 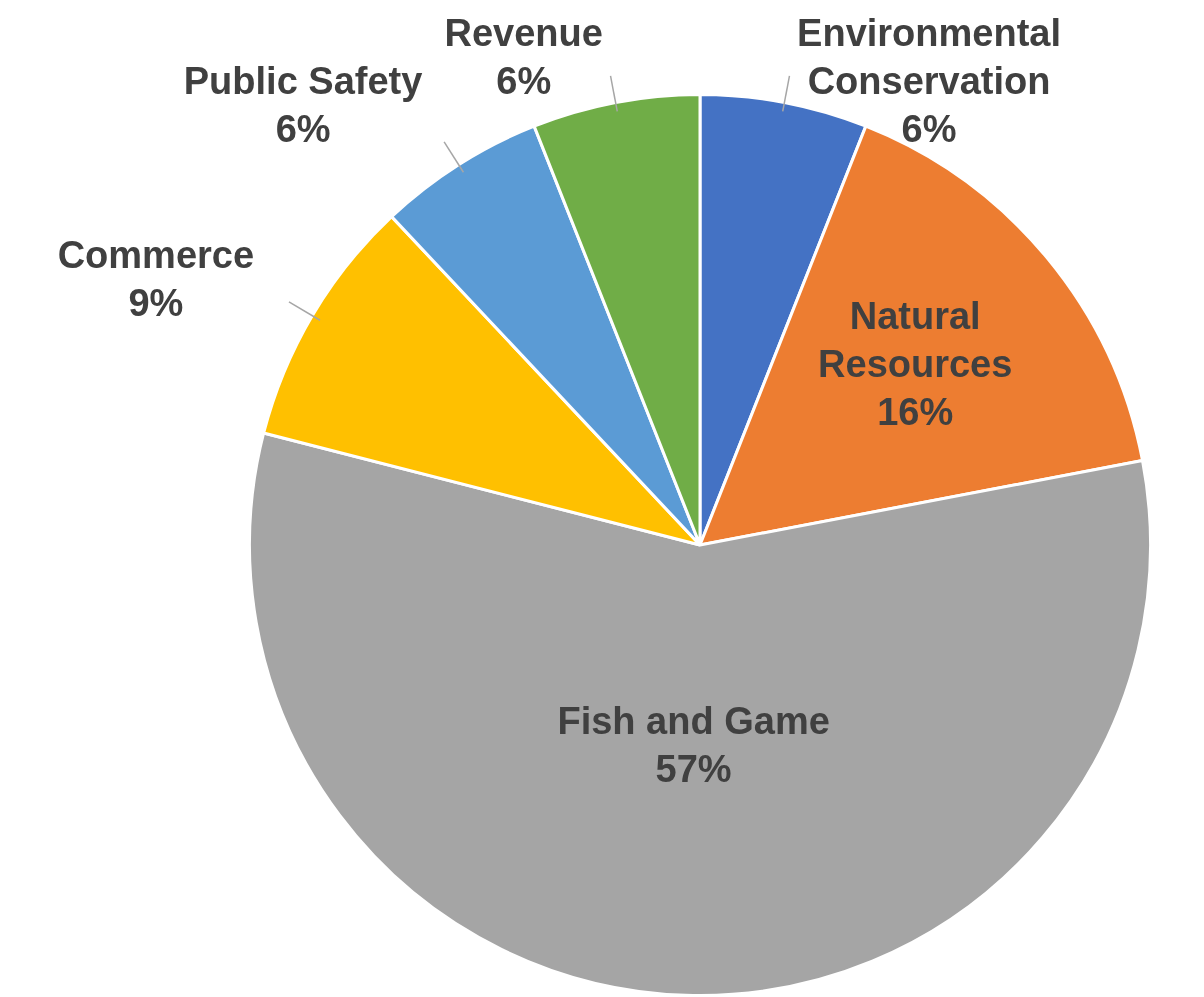 I want to click on slice-label: Public Safety, so click(x=303, y=81).